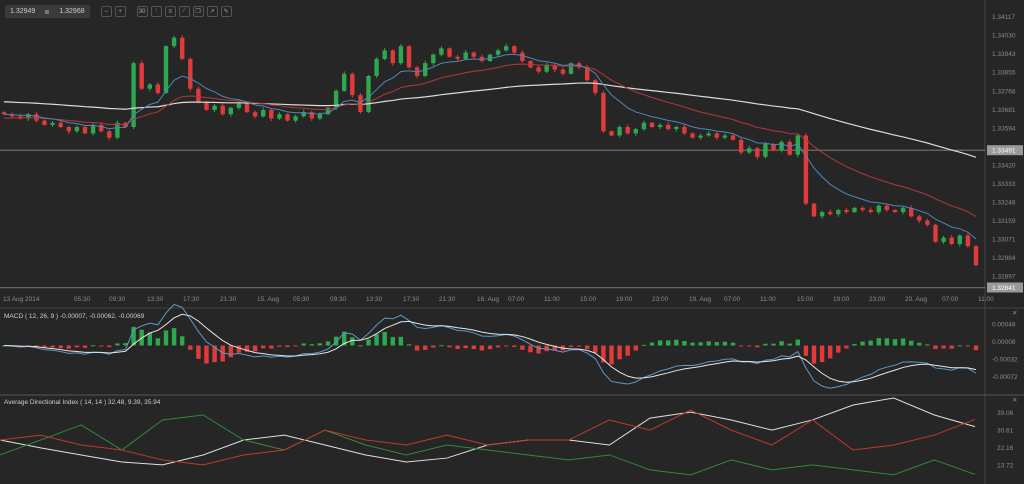 Image resolution: width=1024 pixels, height=484 pixels. What do you see at coordinates (1014, 400) in the screenshot?
I see `close-adx-icon: ✕` at bounding box center [1014, 400].